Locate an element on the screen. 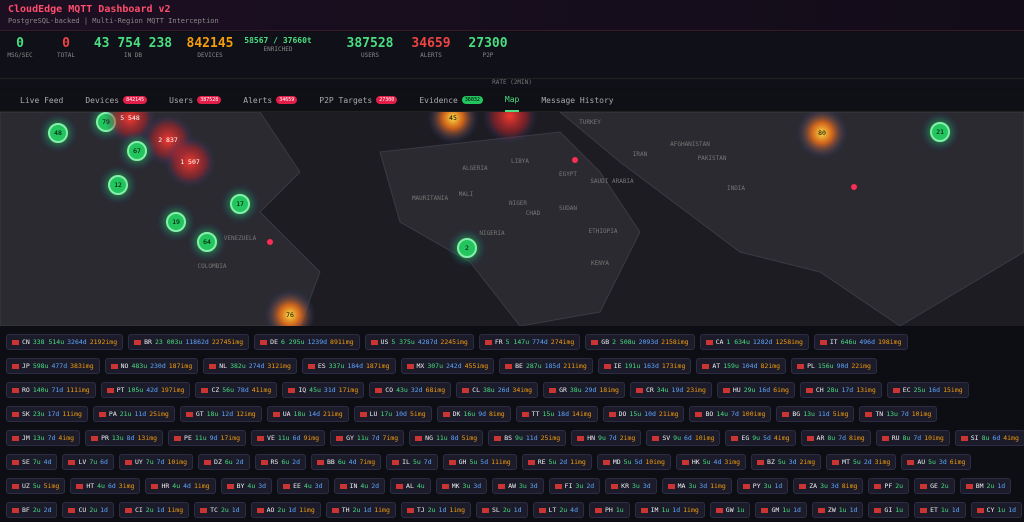 Image resolution: width=1024 pixels, height=522 pixels. country-chip: LV 7u 6d is located at coordinates (88, 462).